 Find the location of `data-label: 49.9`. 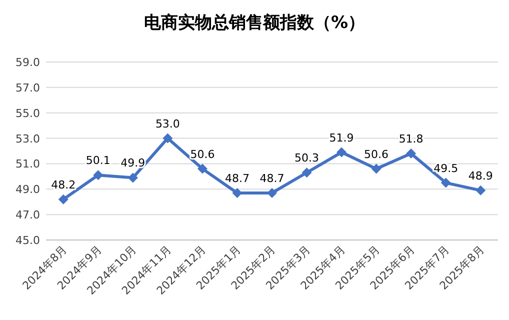

data-label: 49.9 is located at coordinates (133, 163).